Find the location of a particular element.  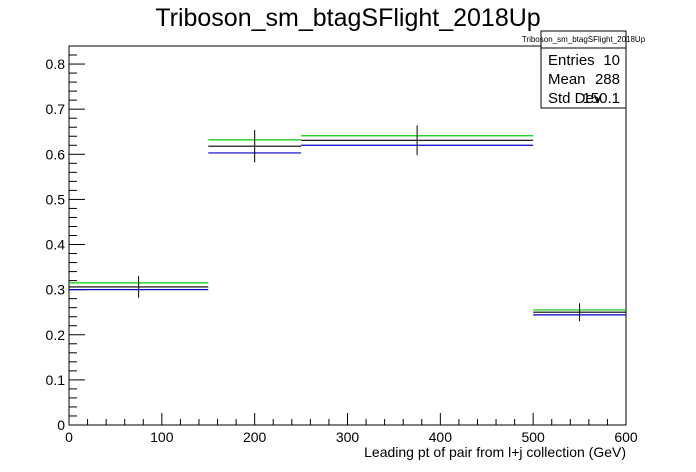

y-tick-label: 0.5 is located at coordinates (56, 199).